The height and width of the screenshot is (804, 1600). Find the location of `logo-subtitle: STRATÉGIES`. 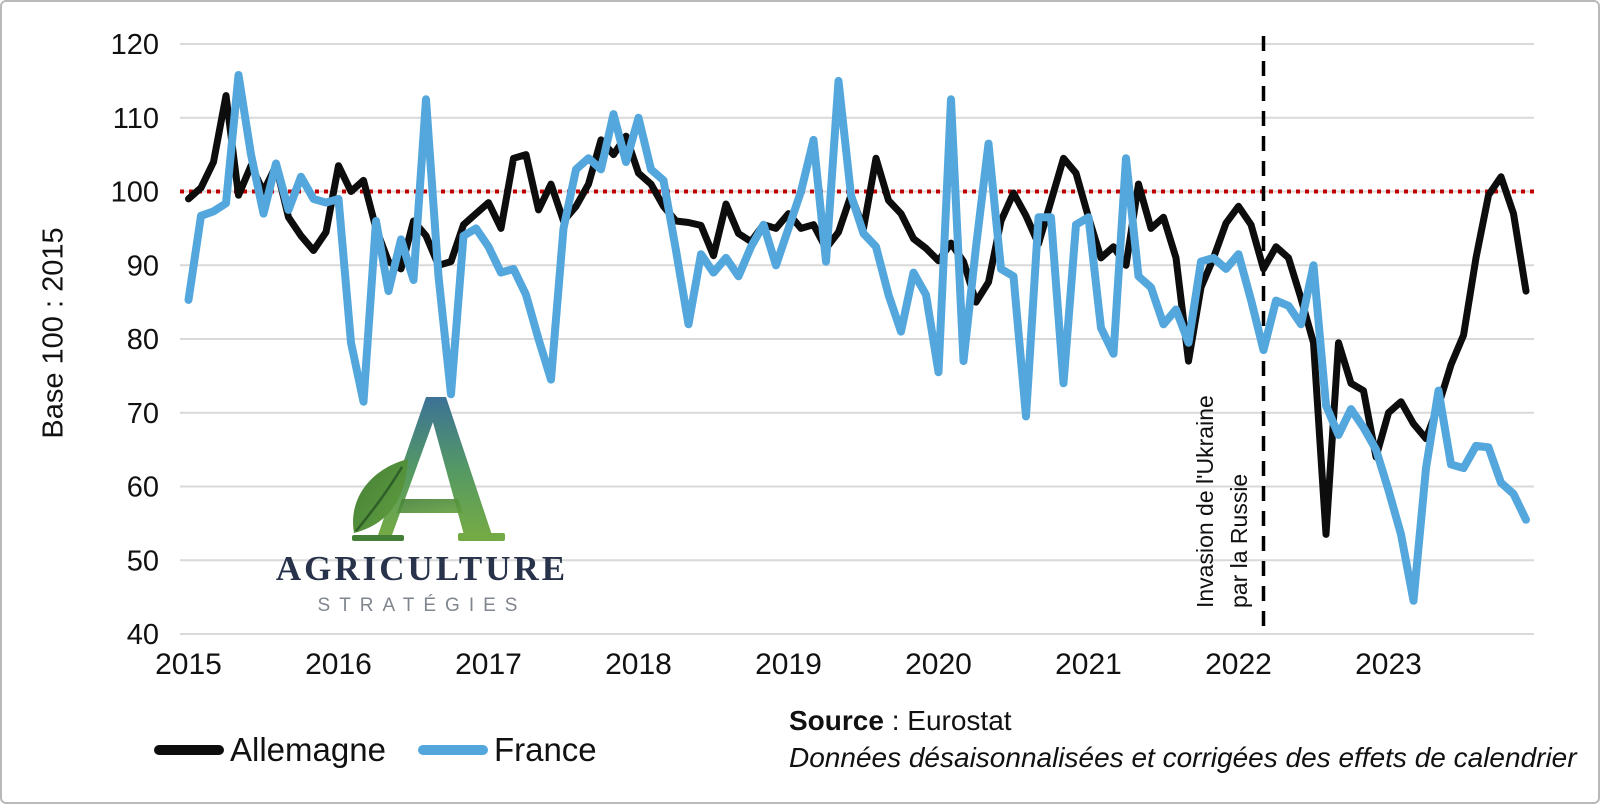

logo-subtitle: STRATÉGIES is located at coordinates (422, 605).